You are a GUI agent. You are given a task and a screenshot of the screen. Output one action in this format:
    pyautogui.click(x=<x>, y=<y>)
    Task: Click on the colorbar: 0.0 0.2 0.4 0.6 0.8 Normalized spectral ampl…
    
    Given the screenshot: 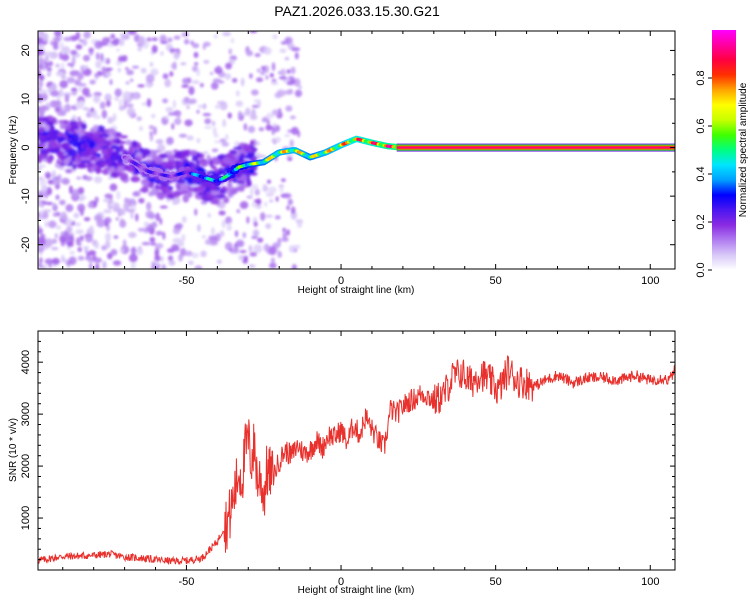 What is the action you would take?
    pyautogui.click(x=722, y=154)
    